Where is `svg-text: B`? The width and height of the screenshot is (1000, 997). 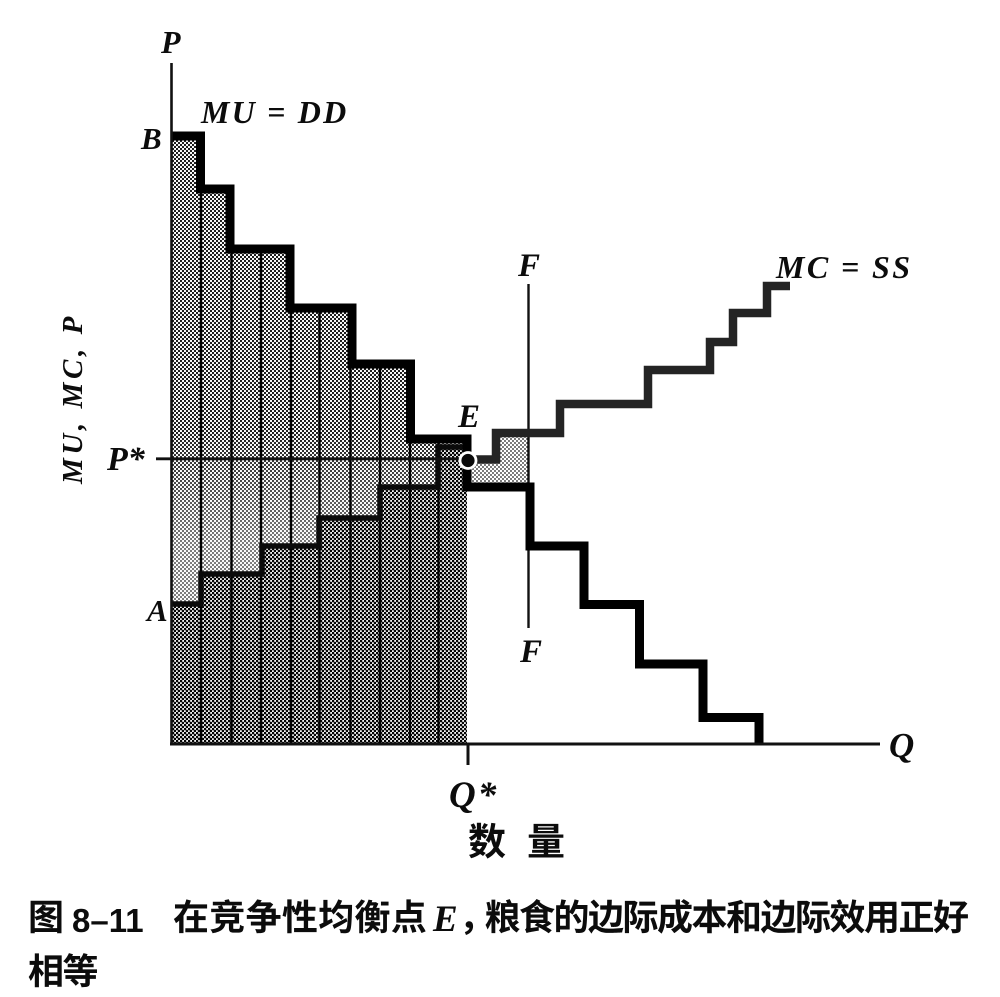
svg-text: B is located at coordinates (151, 138).